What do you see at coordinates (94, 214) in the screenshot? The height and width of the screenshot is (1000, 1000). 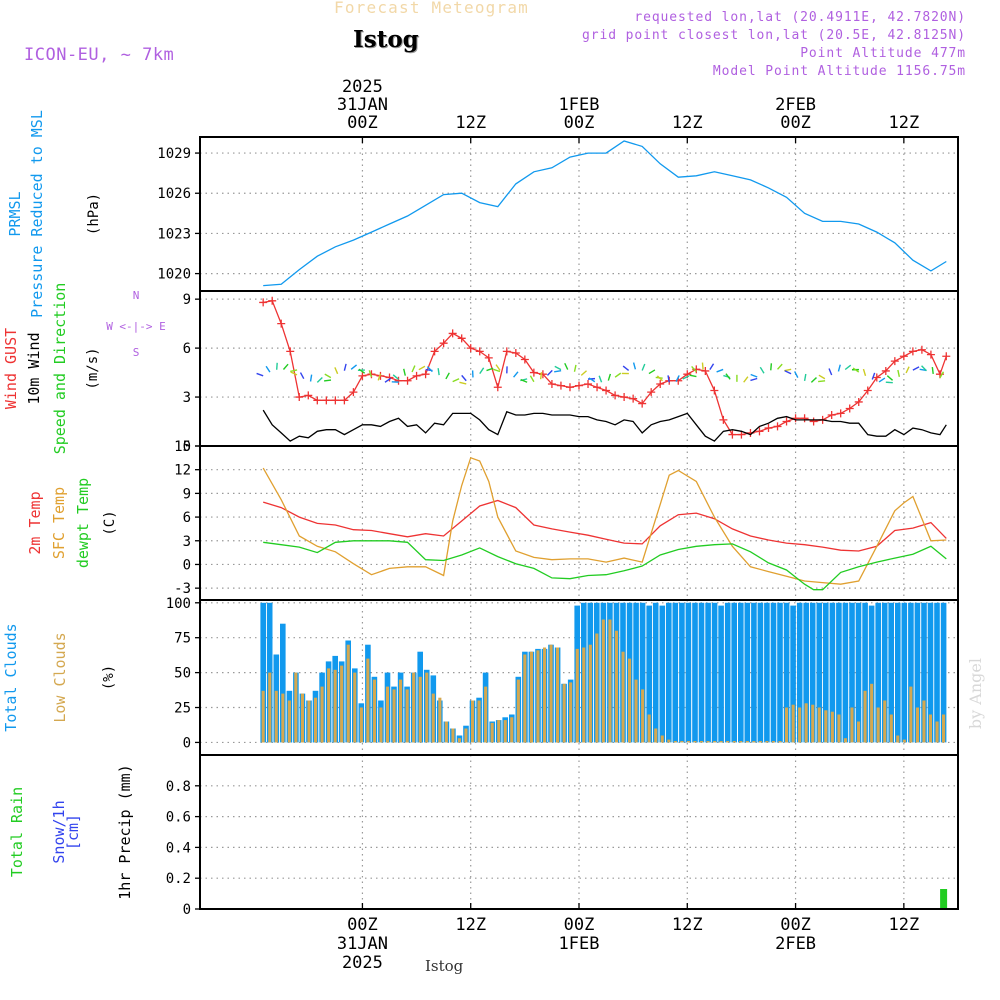 I see `y-axis-label: (hPa)` at bounding box center [94, 214].